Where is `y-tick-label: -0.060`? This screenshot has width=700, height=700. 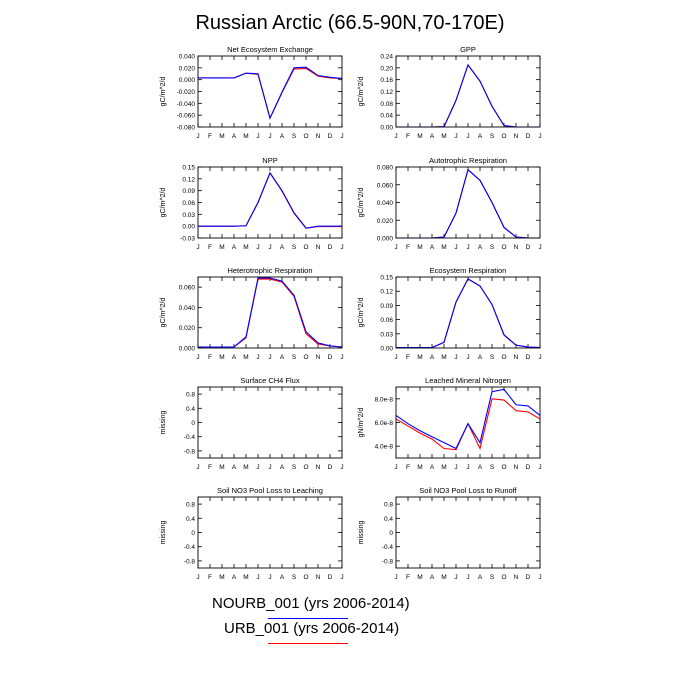 y-tick-label: -0.060 is located at coordinates (186, 116).